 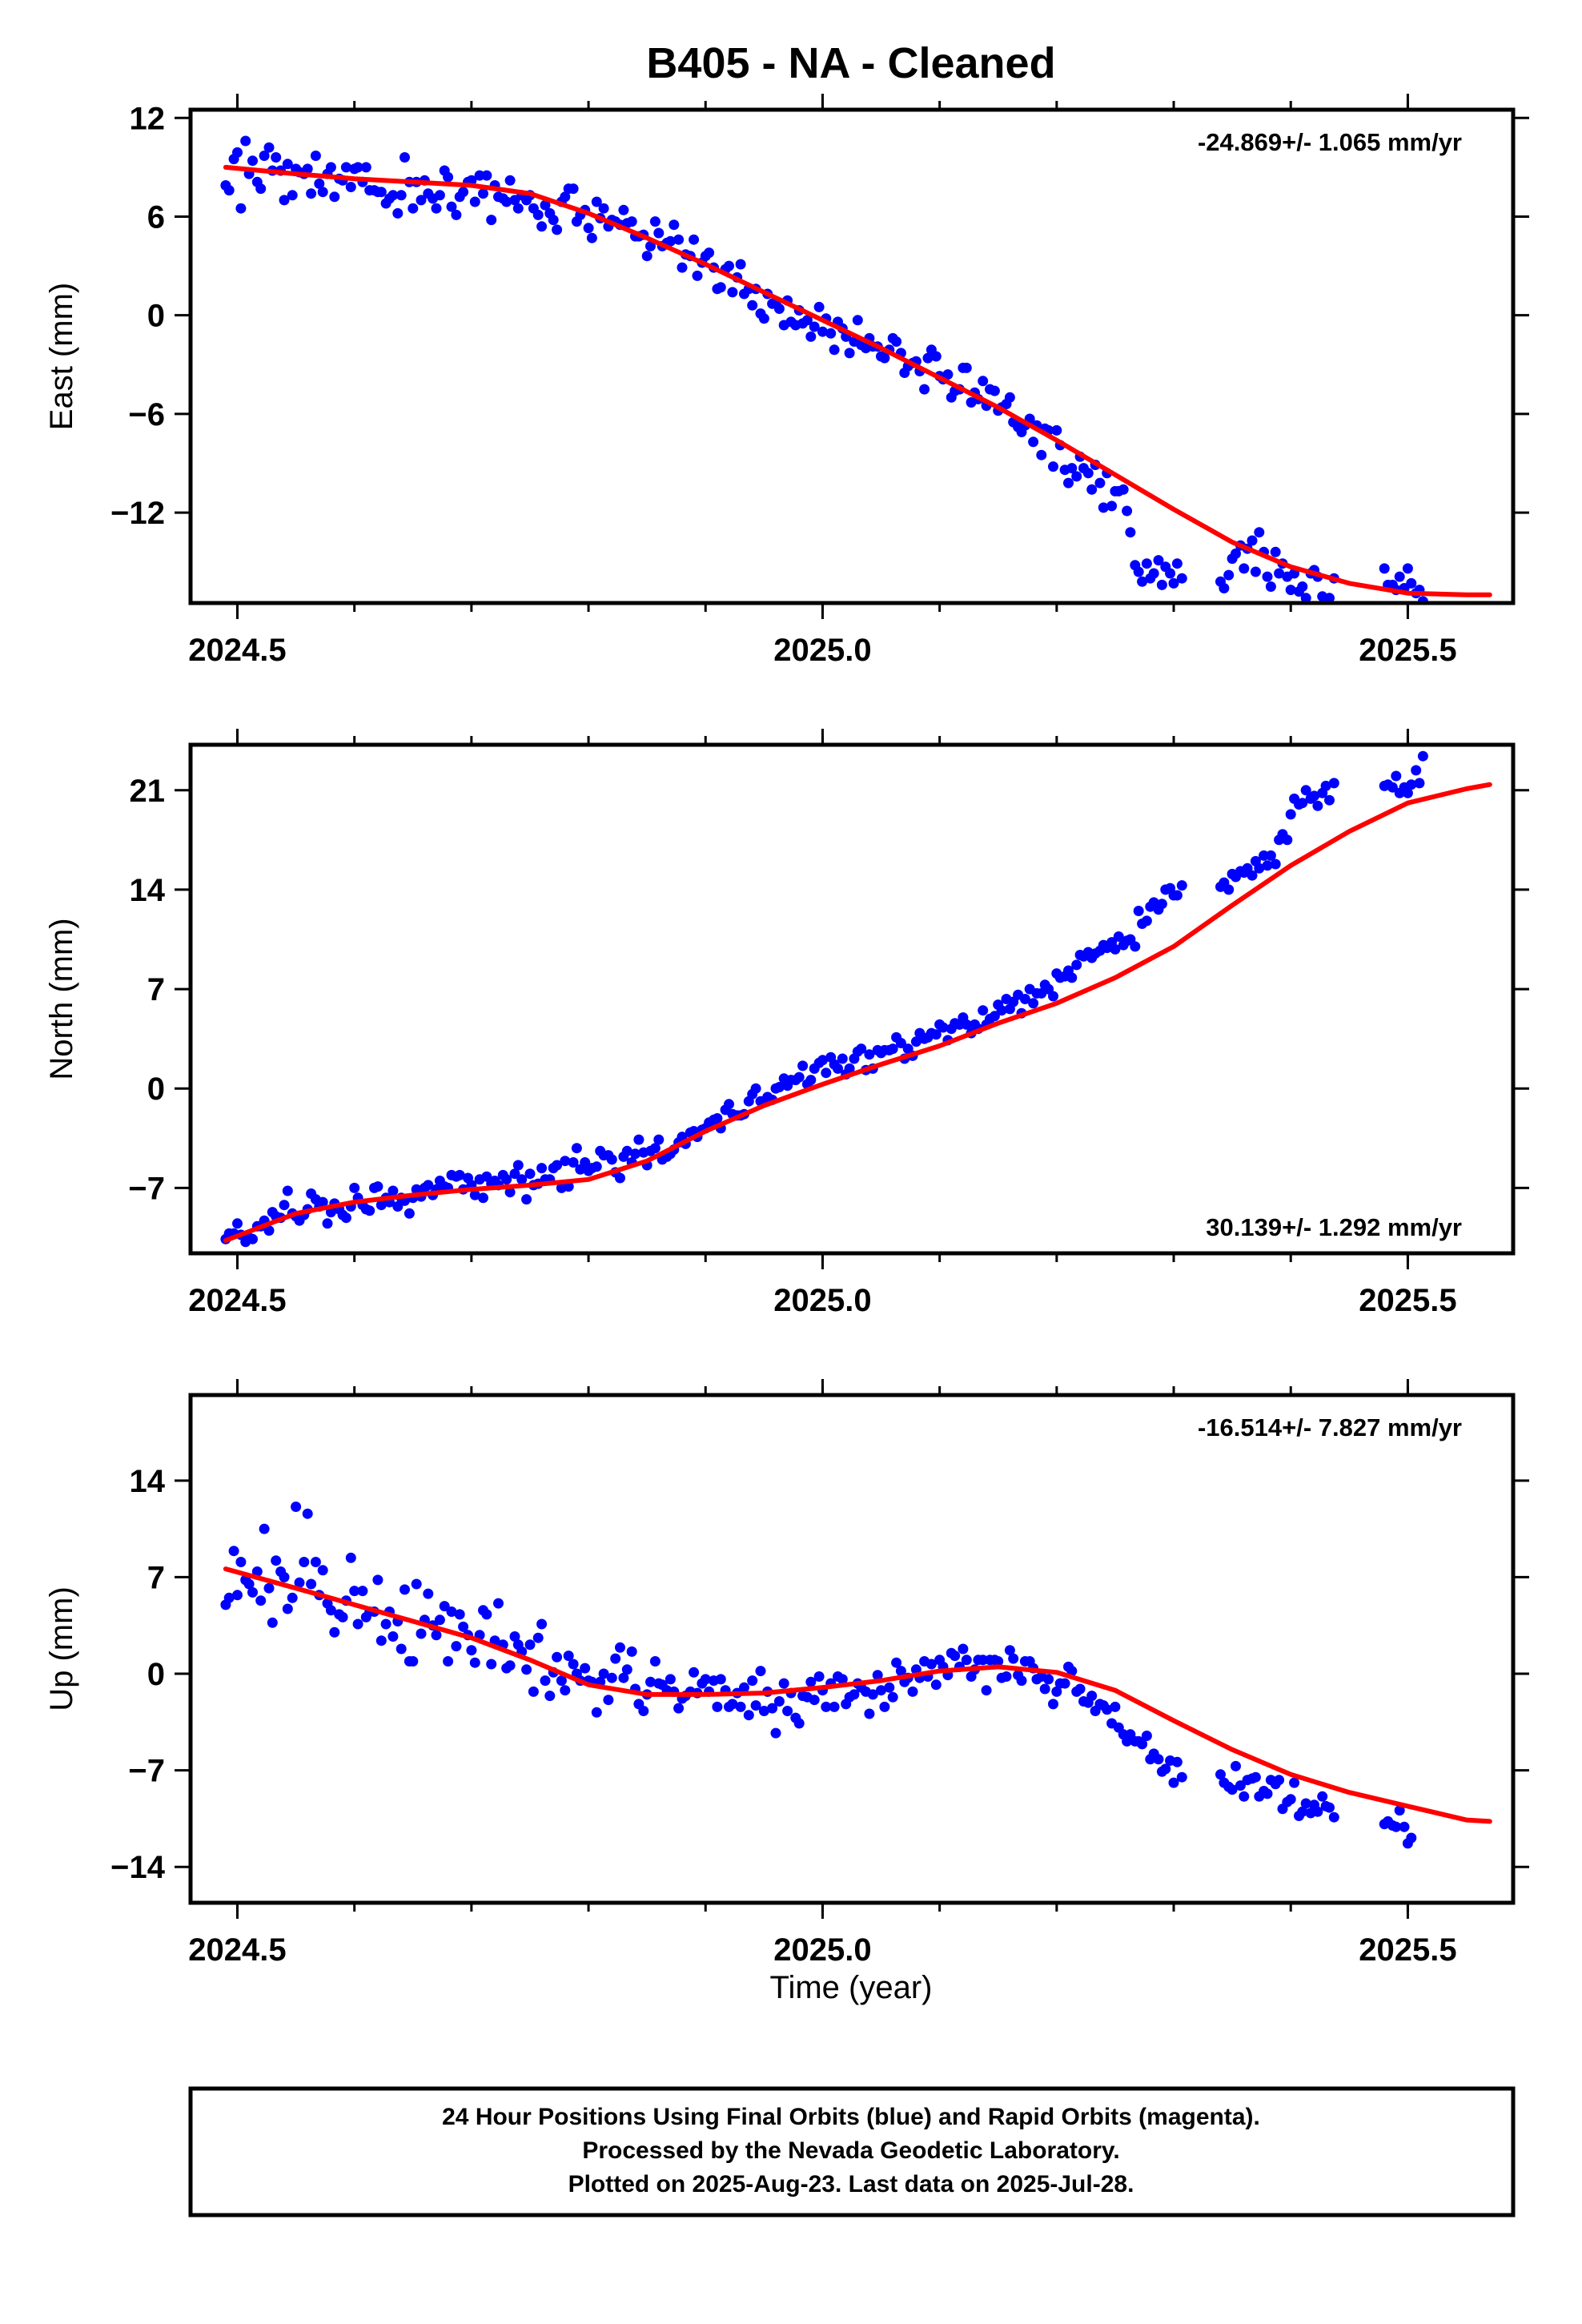 I want to click on east-fit-line, so click(x=857, y=380).